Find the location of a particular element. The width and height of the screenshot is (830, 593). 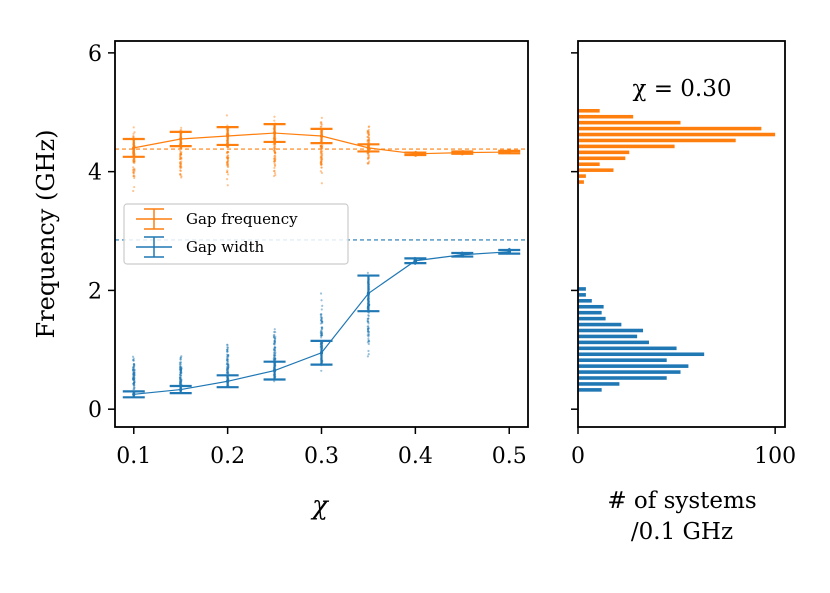

gap-width-errorbar is located at coordinates (274, 370).